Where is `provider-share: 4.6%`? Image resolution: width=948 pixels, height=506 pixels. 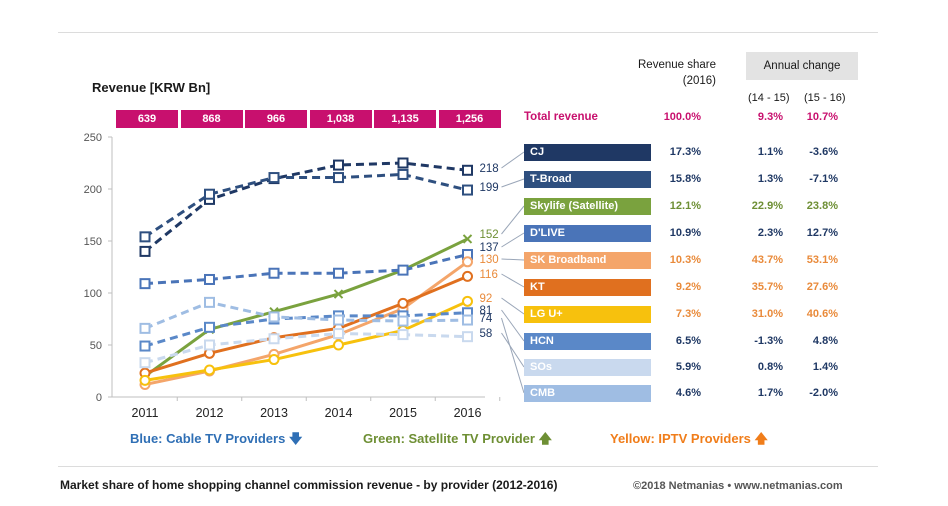
provider-share: 4.6% is located at coordinates (688, 393).